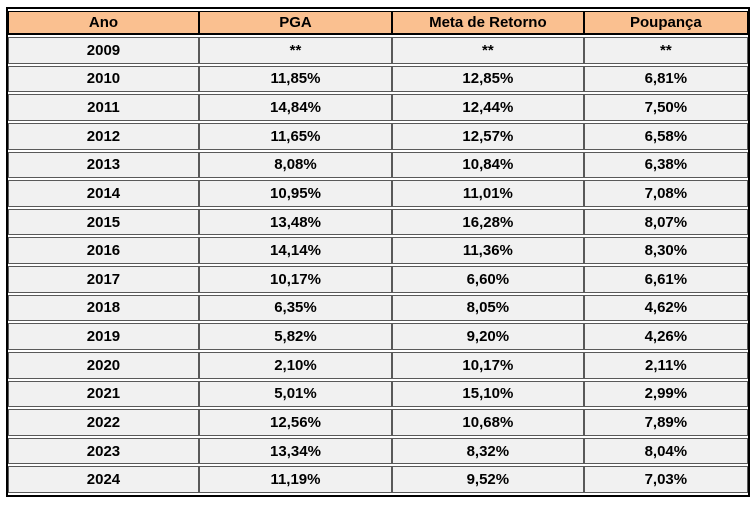 This screenshot has height=506, width=756. What do you see at coordinates (488, 79) in the screenshot?
I see `value-cell: 12,85%` at bounding box center [488, 79].